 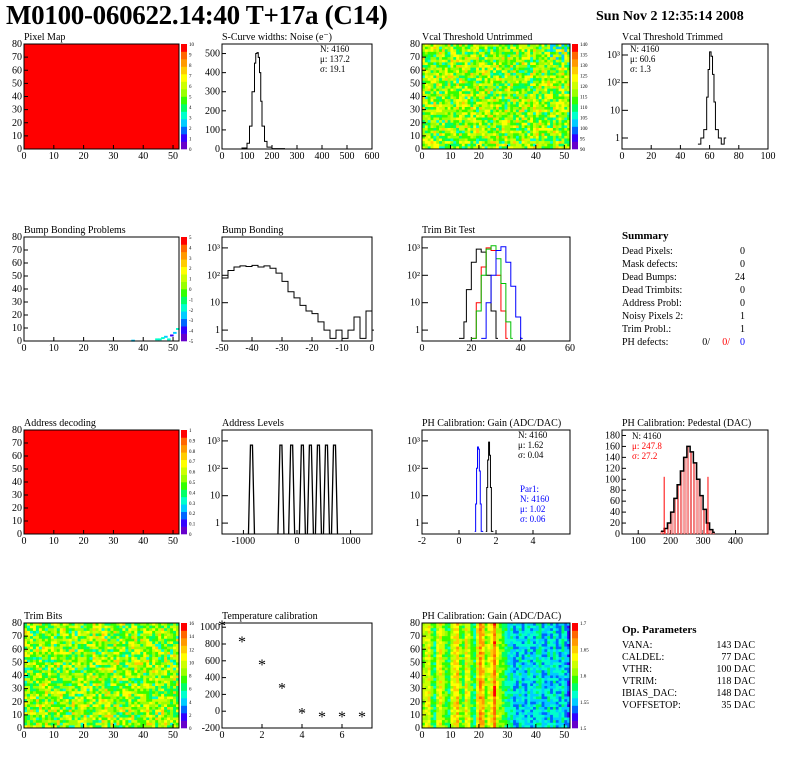 What do you see at coordinates (492, 292) in the screenshot?
I see `series-line` at bounding box center [492, 292].